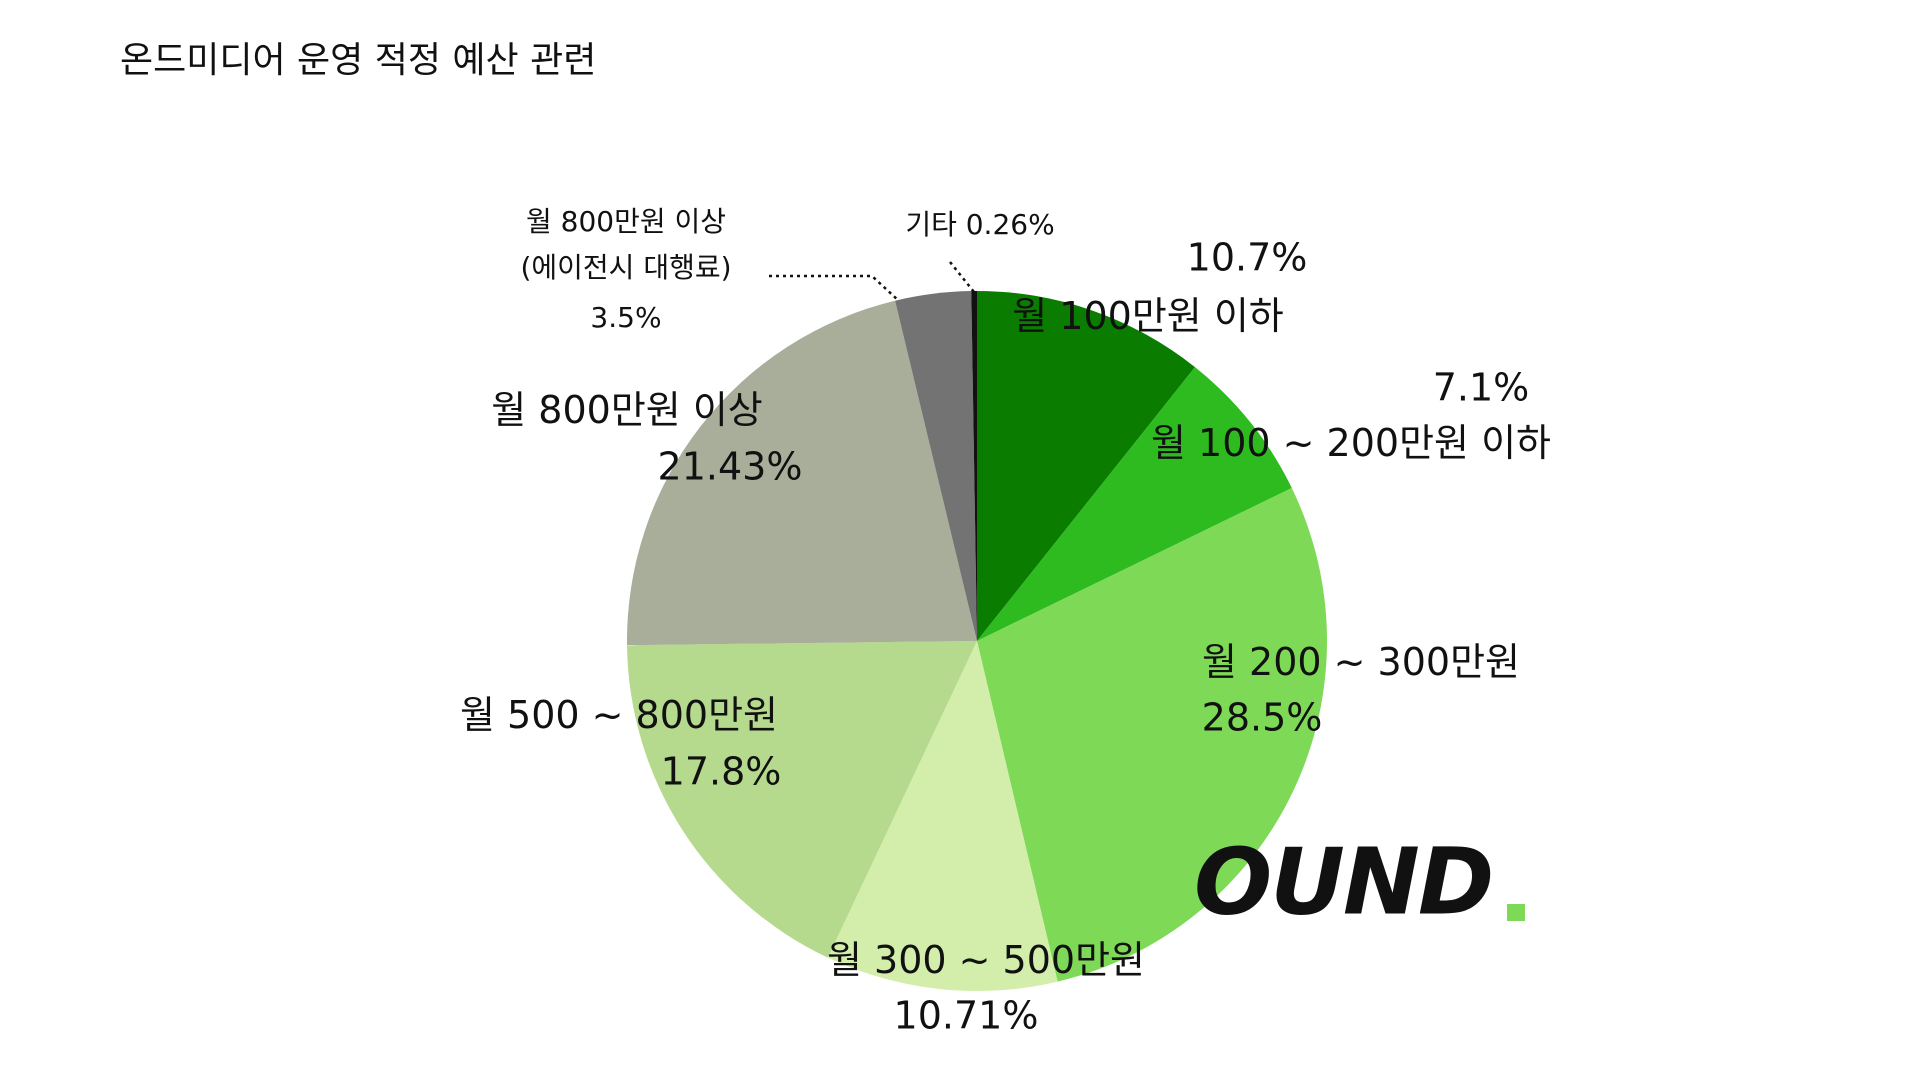  I want to click on category-label: 월 100만원 이하, so click(1148, 316).